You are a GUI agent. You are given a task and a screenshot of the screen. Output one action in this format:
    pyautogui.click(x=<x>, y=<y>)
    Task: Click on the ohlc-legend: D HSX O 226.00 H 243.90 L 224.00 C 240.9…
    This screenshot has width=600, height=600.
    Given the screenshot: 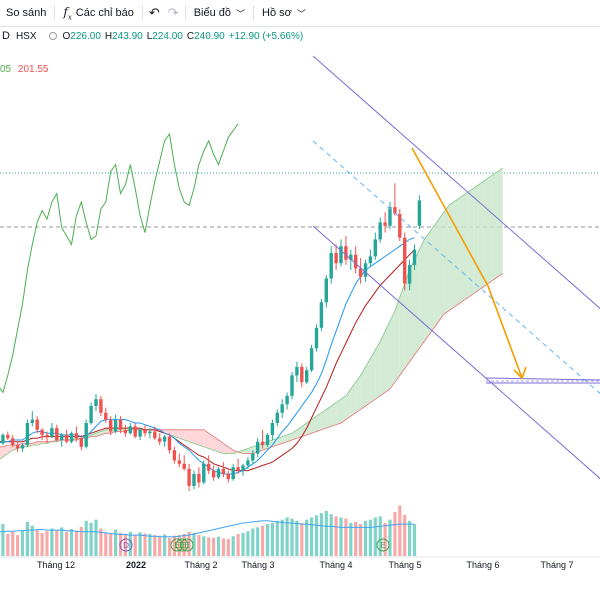 What is the action you would take?
    pyautogui.click(x=153, y=36)
    